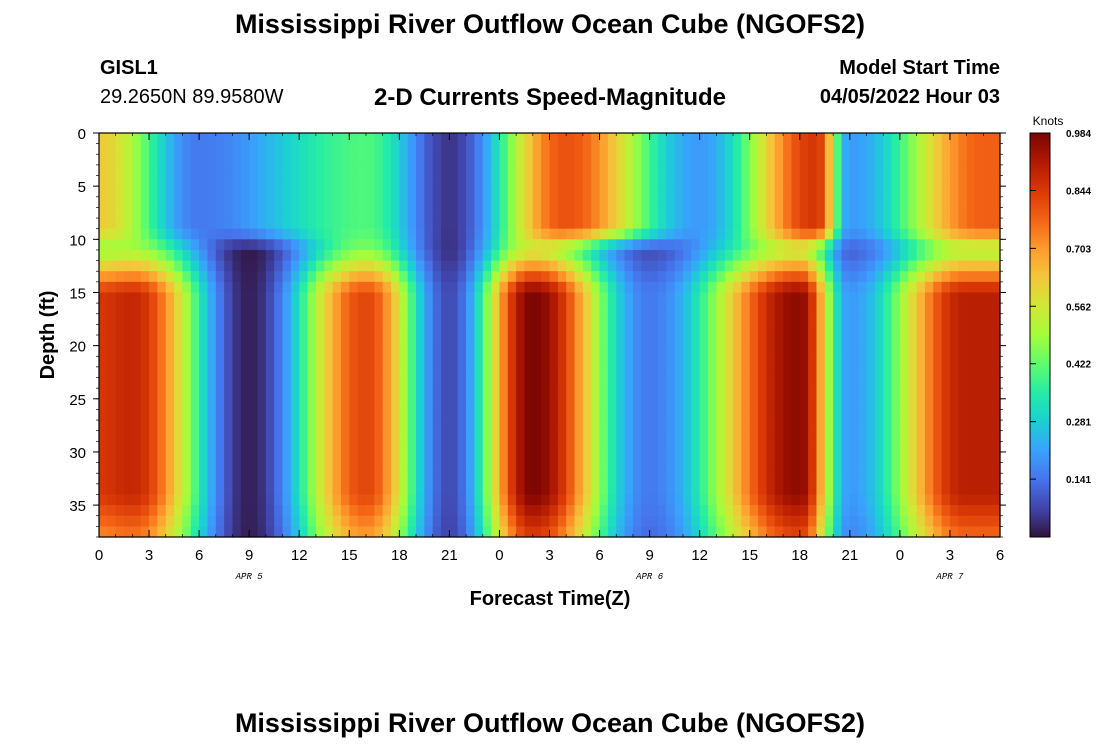 The width and height of the screenshot is (1100, 750). I want to click on model-start-value: 04/05/2022 Hour 03, so click(909, 97).